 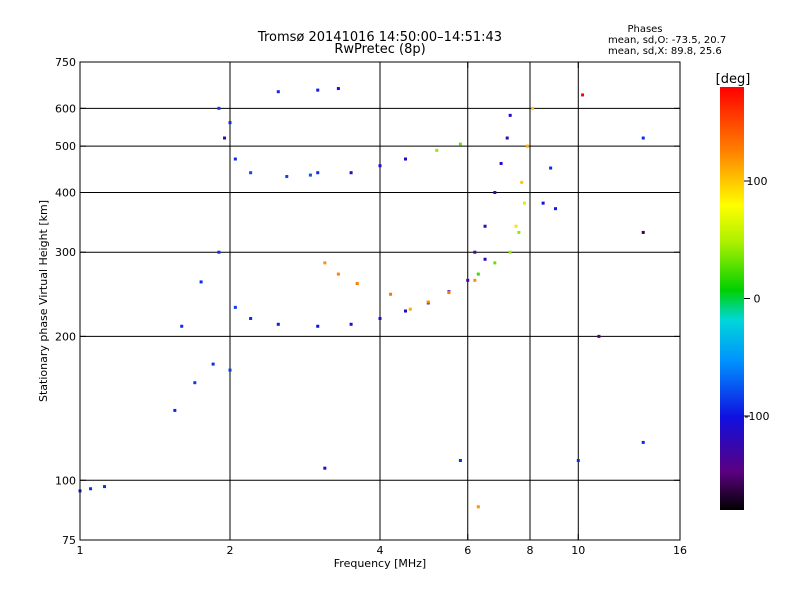 I want to click on colorbar-tick-label: 0, so click(x=757, y=299).